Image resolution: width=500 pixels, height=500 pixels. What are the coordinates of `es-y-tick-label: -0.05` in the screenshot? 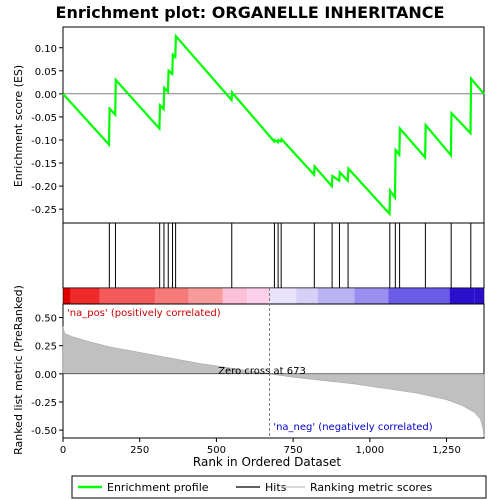 It's located at (44, 118).